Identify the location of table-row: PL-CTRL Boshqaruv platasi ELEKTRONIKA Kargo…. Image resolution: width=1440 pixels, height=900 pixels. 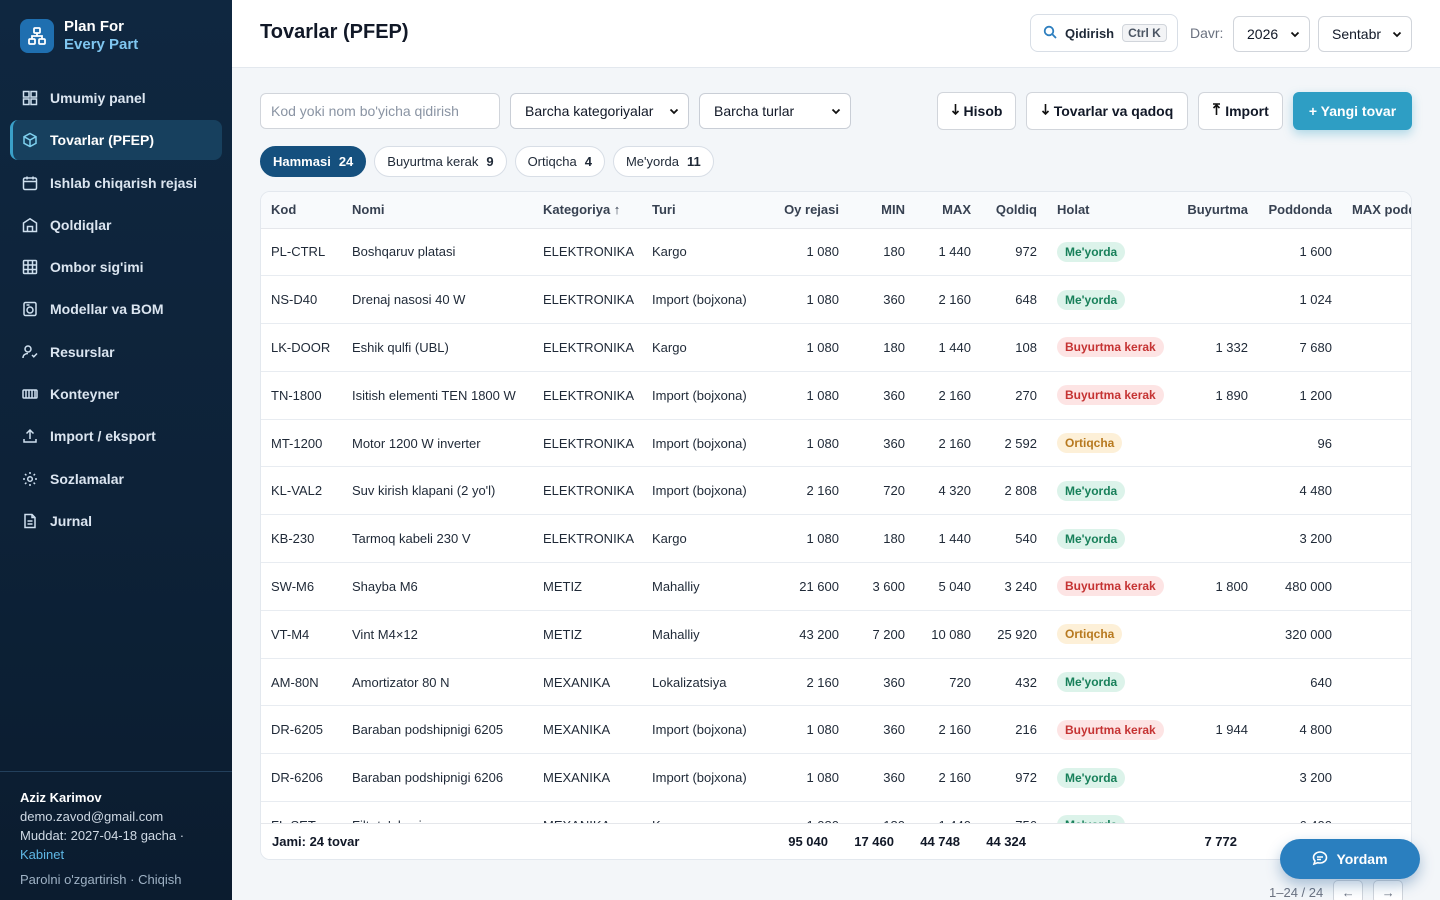
(836, 252).